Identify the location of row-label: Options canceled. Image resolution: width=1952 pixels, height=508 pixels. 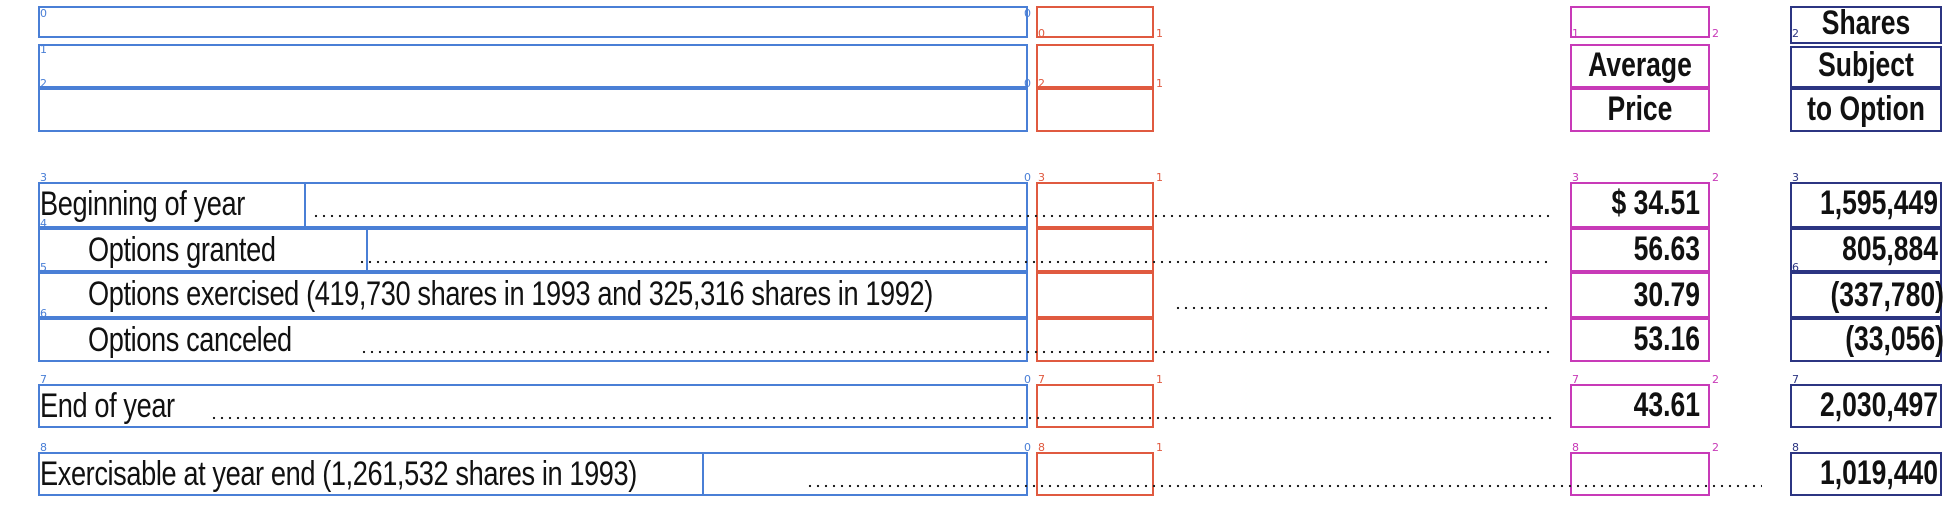
(190, 340).